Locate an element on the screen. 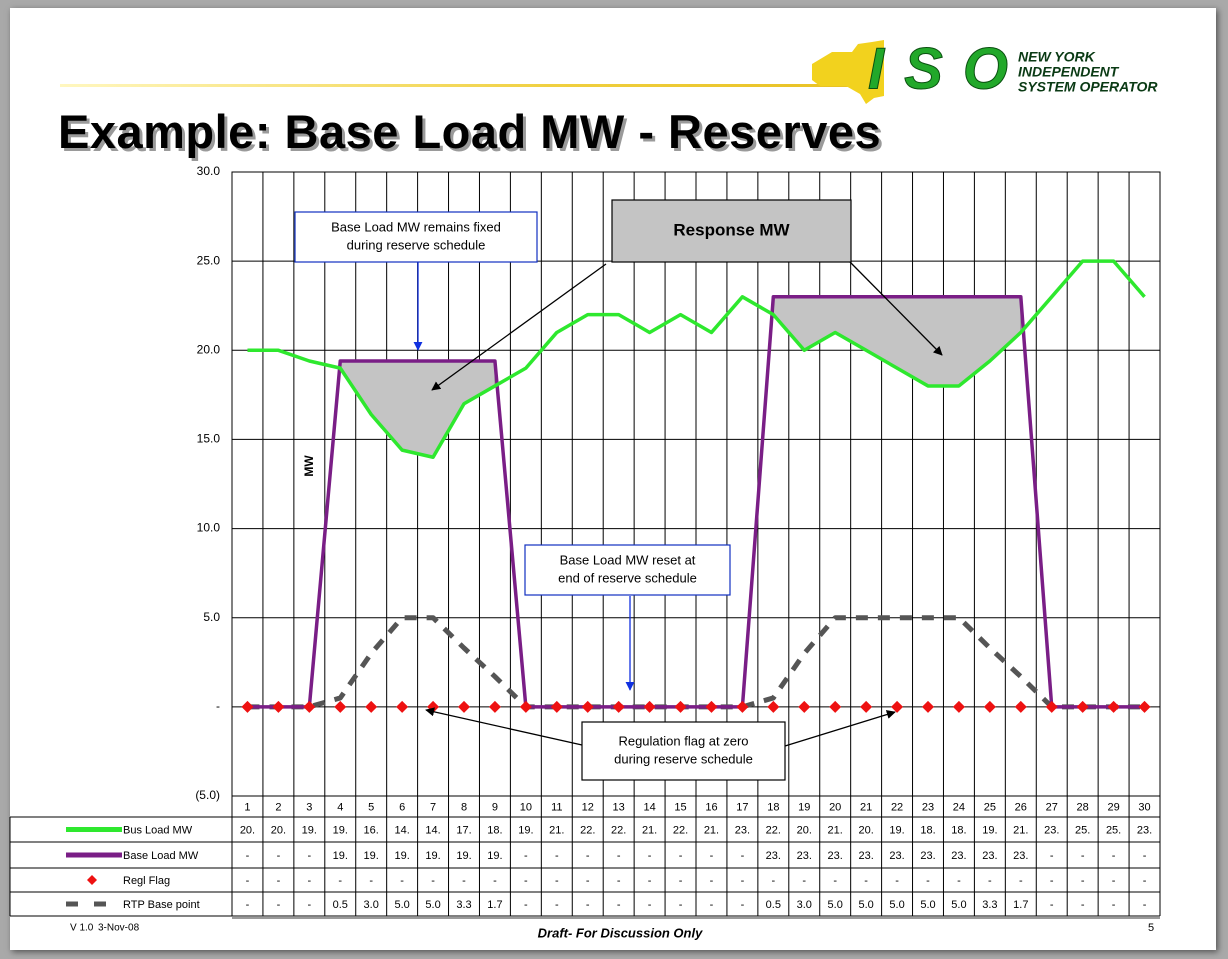 Image resolution: width=1228 pixels, height=959 pixels. footer-note: Draft- For Discussion Only is located at coordinates (620, 932).